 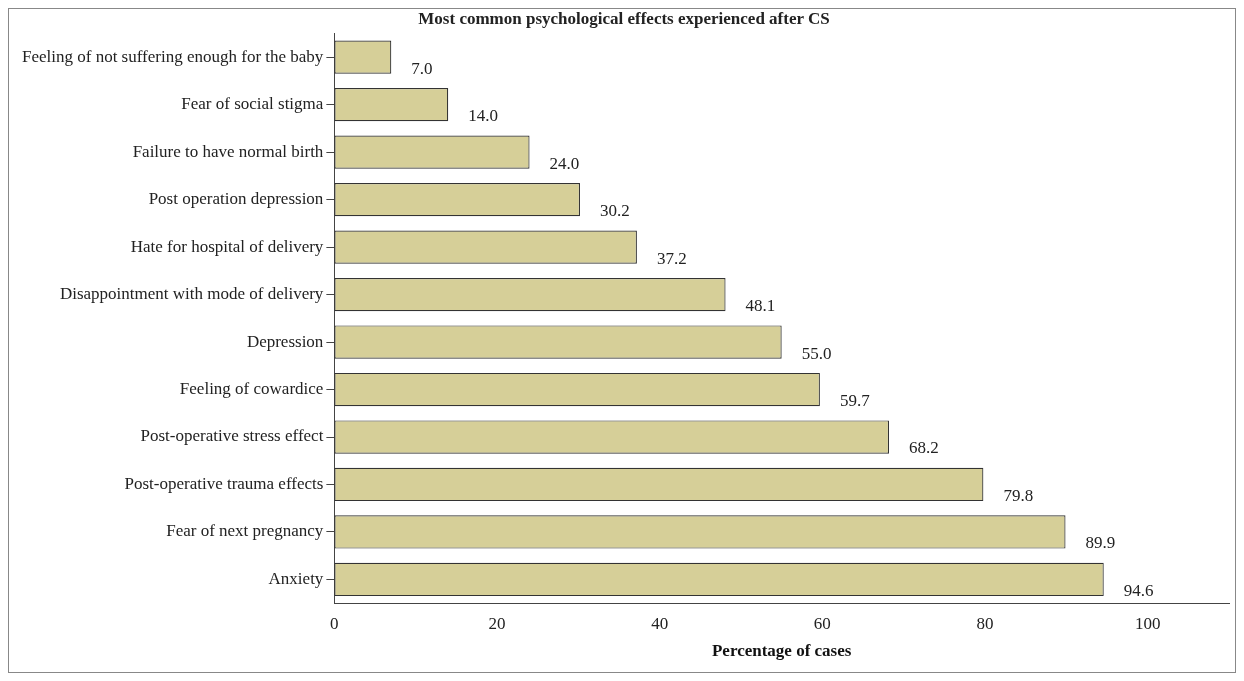 What do you see at coordinates (296, 578) in the screenshot?
I see `y-tick-label: Anxiety` at bounding box center [296, 578].